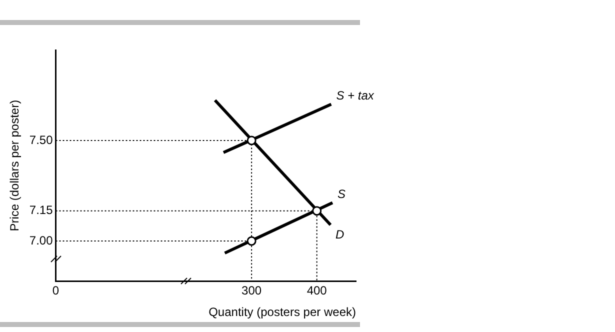 The height and width of the screenshot is (332, 615). What do you see at coordinates (355, 95) in the screenshot?
I see `series-label: S + tax` at bounding box center [355, 95].